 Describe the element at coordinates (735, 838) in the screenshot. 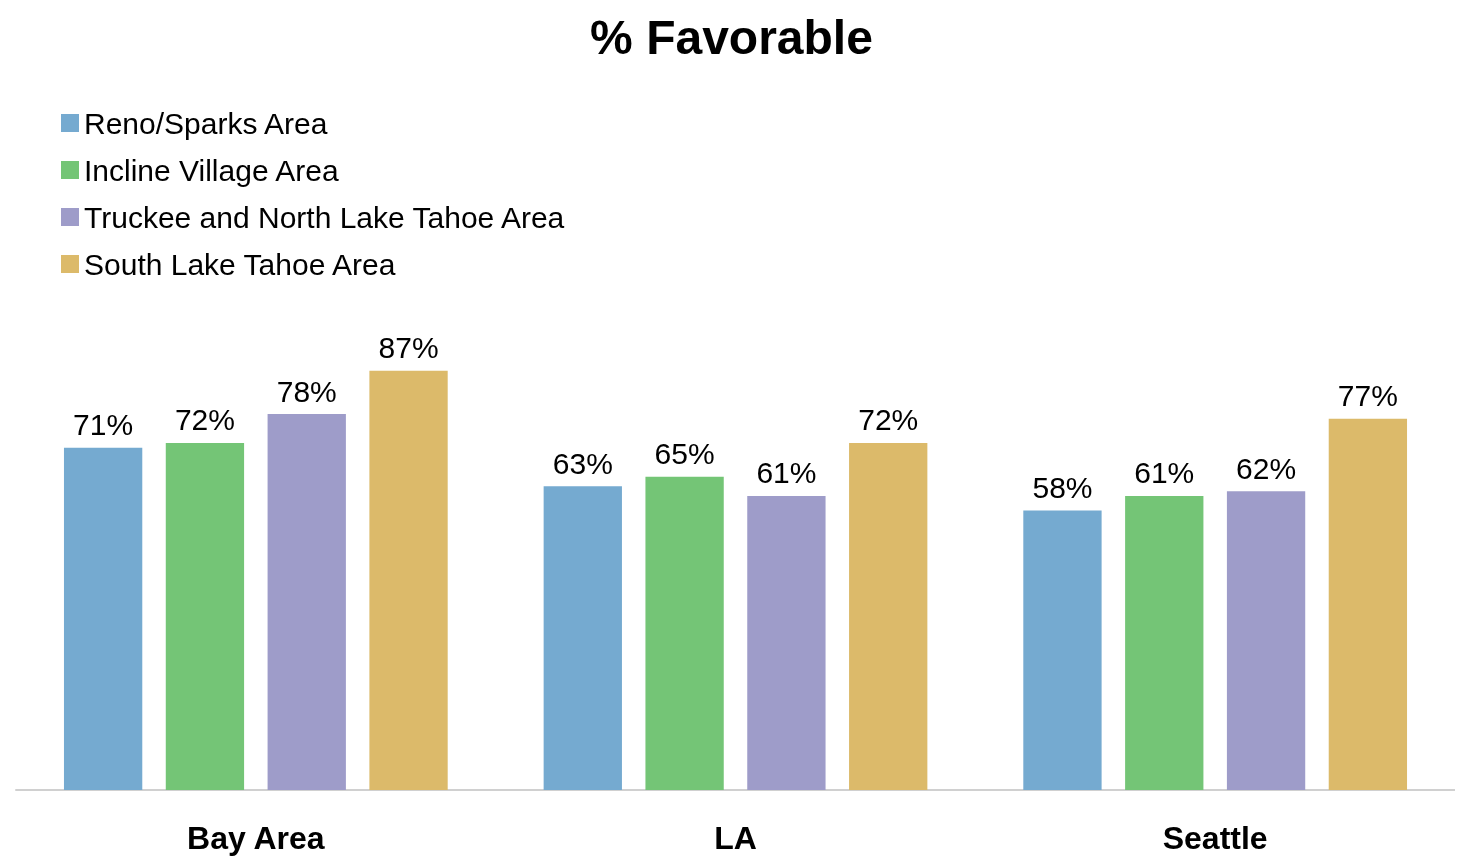

I see `x-tick-label: LA` at that location.